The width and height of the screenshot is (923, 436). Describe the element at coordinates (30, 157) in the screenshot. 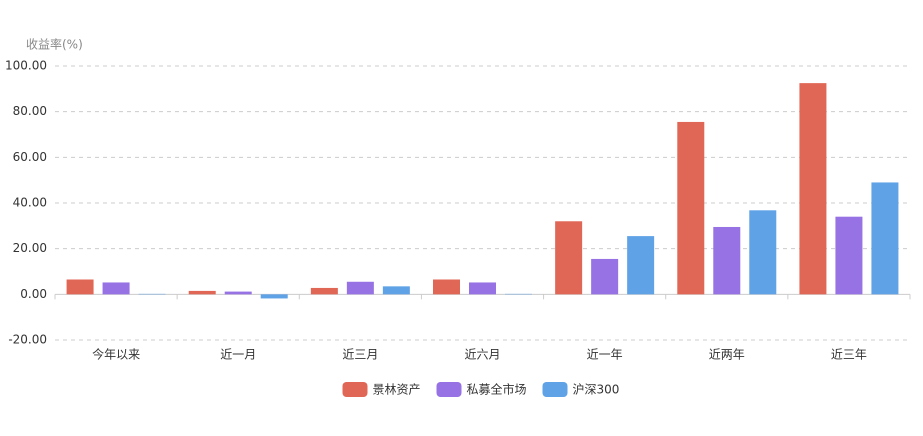

I see `y-tick-label: 60.00` at that location.